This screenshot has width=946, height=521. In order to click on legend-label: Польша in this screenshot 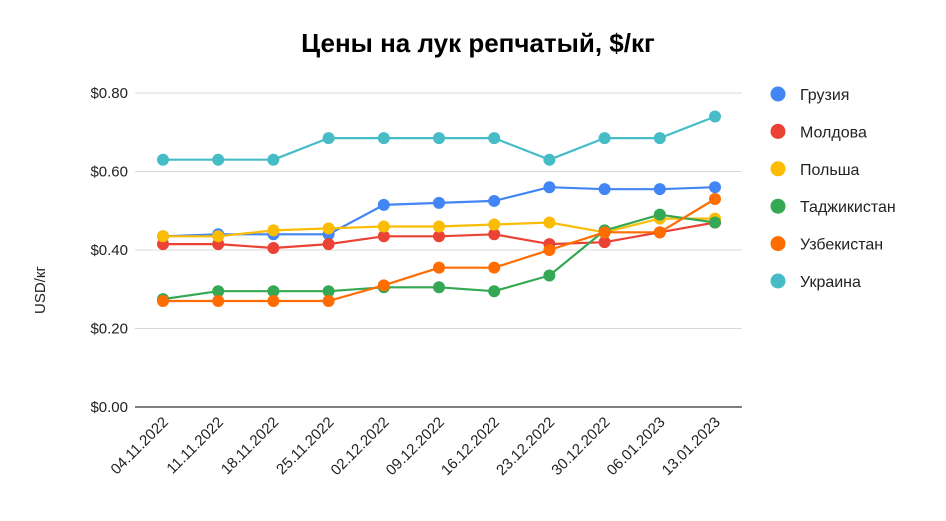, I will do `click(830, 170)`.